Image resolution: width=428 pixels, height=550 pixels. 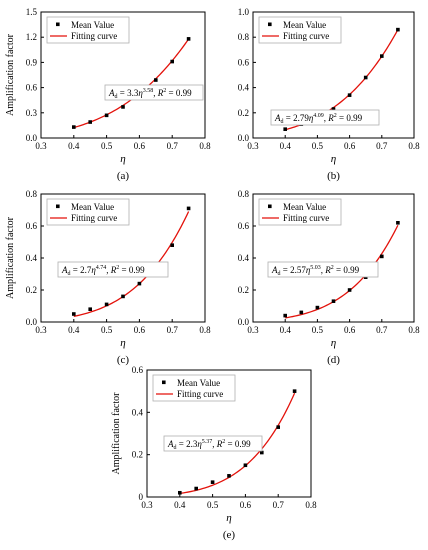 I want to click on y-tick-label: 1.2, so click(x=31, y=37).